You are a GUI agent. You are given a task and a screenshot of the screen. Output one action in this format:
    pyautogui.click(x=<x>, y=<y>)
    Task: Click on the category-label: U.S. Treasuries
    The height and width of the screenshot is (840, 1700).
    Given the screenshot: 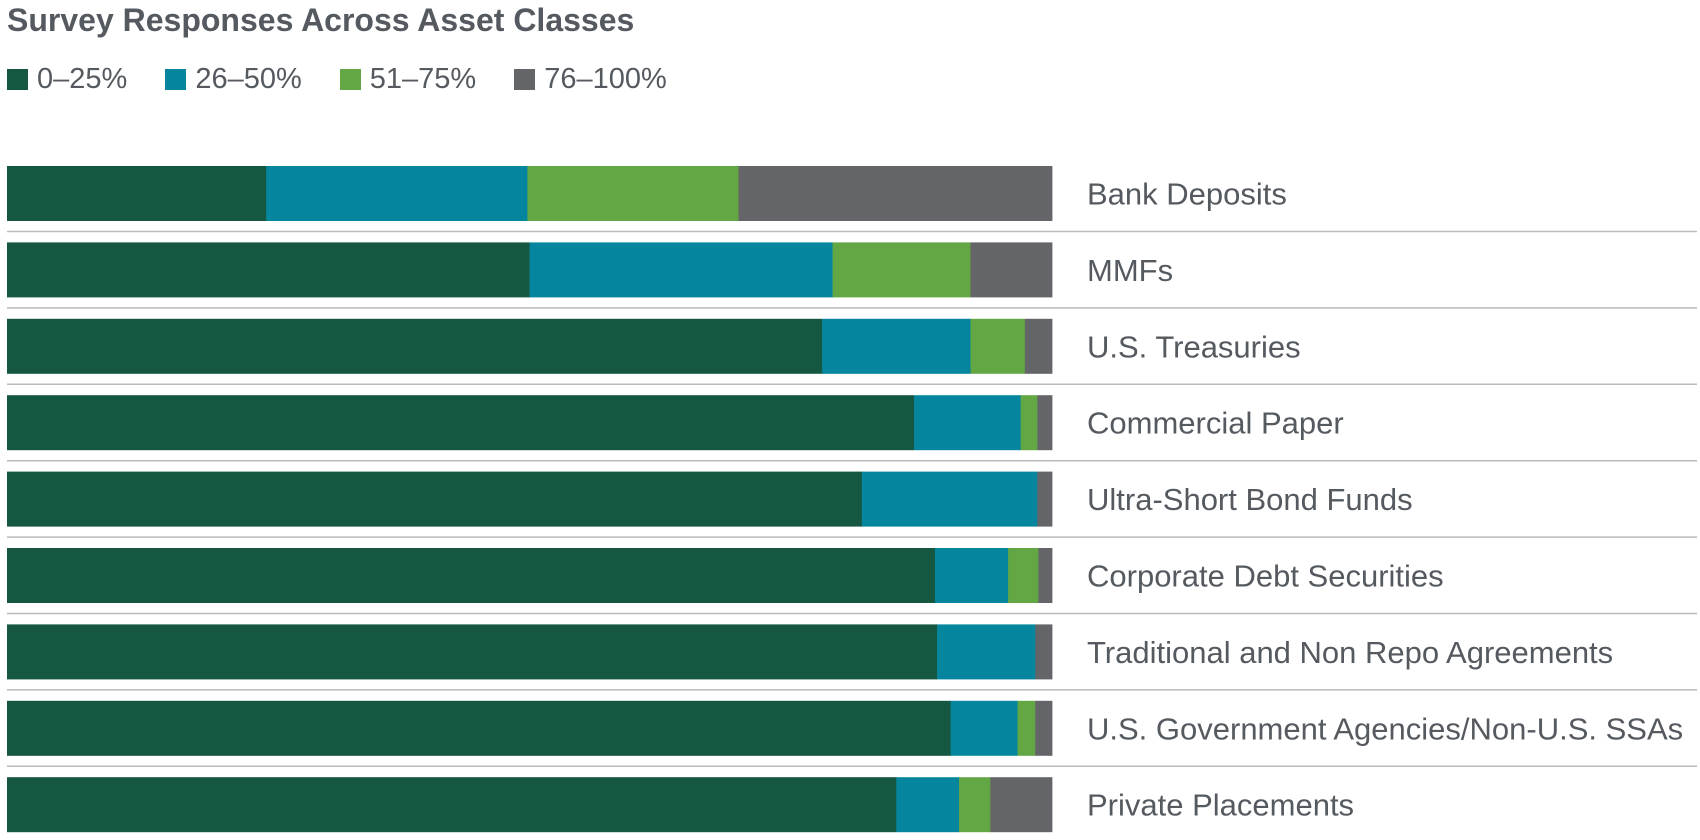 What is the action you would take?
    pyautogui.click(x=1194, y=346)
    